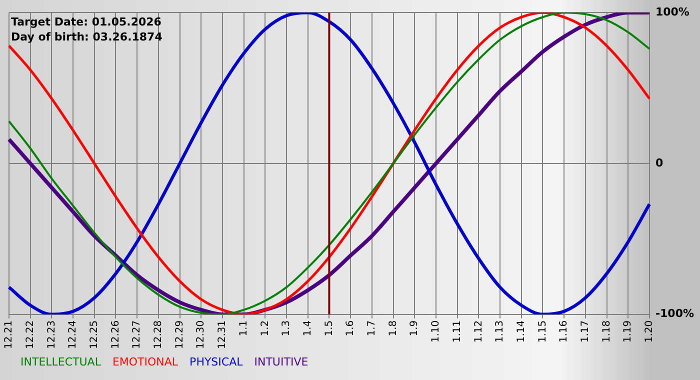  I want to click on x-tick-label: 1.15, so click(542, 331).